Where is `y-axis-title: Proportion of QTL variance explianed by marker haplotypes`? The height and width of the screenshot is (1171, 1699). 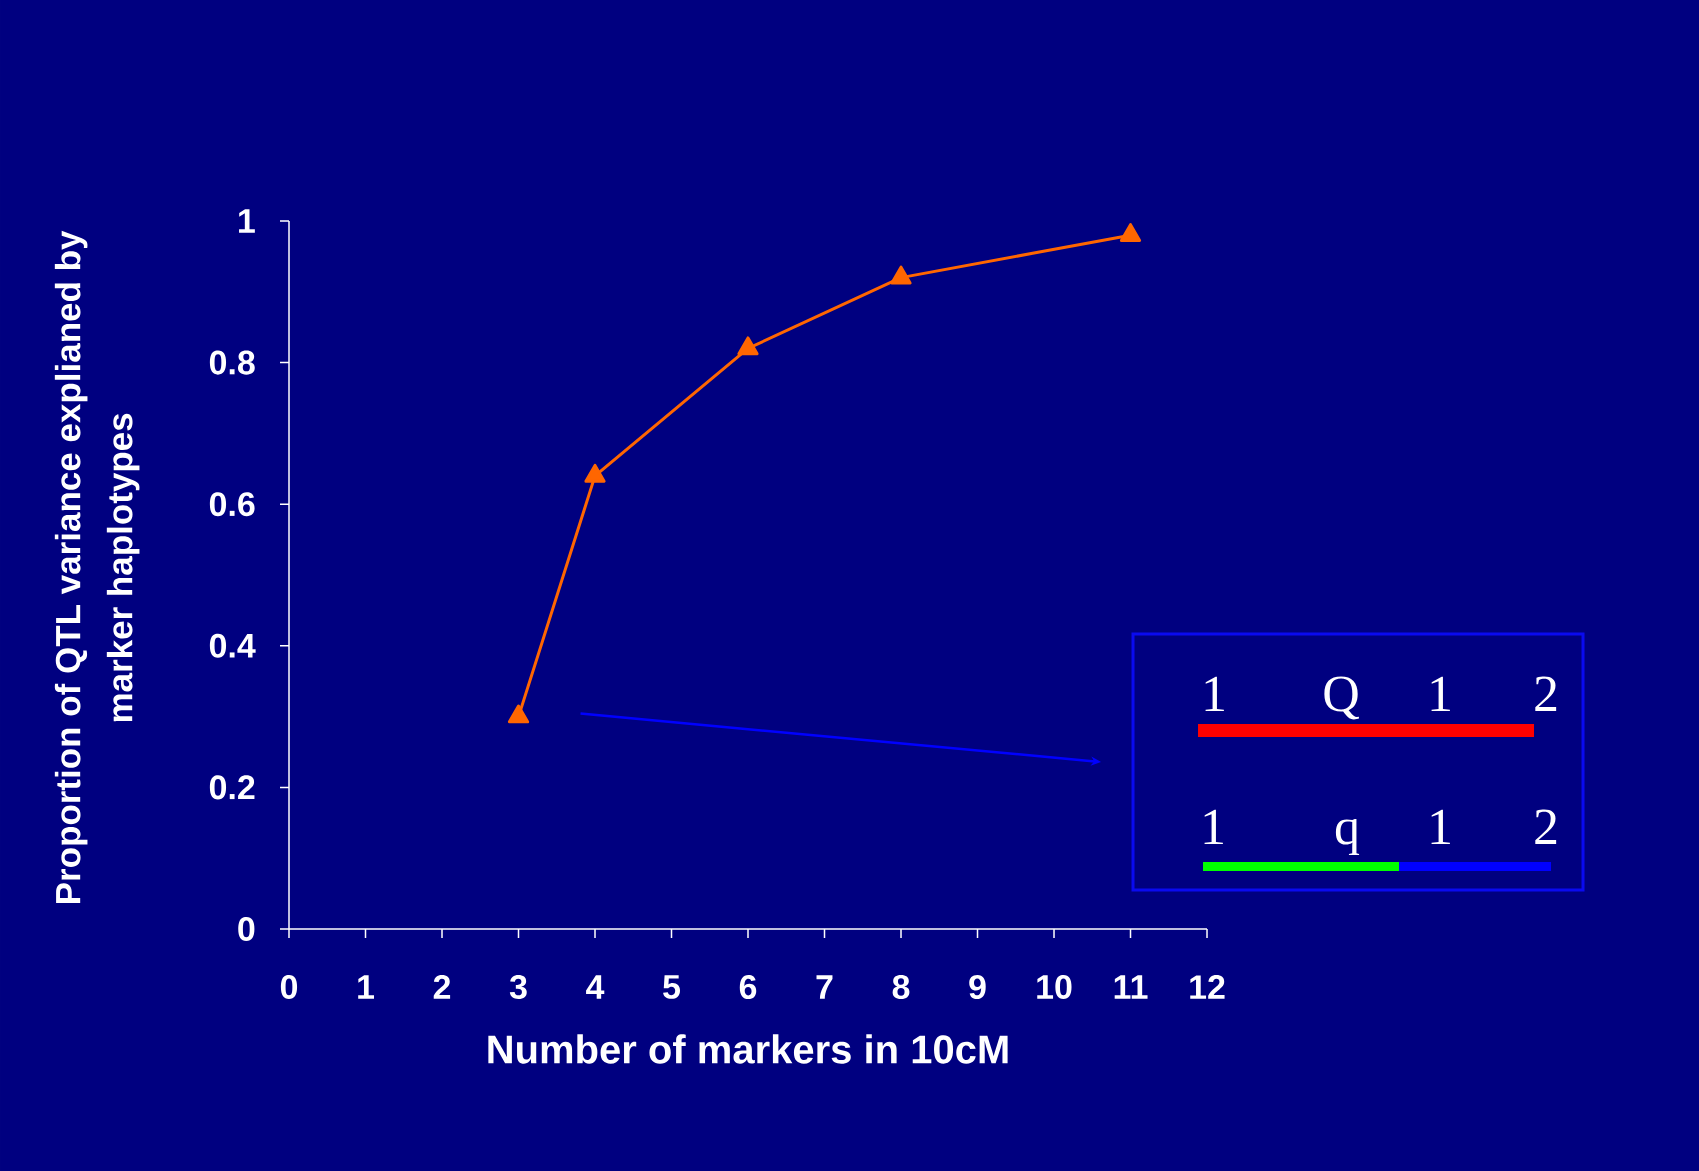 y-axis-title: Proportion of QTL variance explianed by marker haplotypes is located at coordinates (97, 567).